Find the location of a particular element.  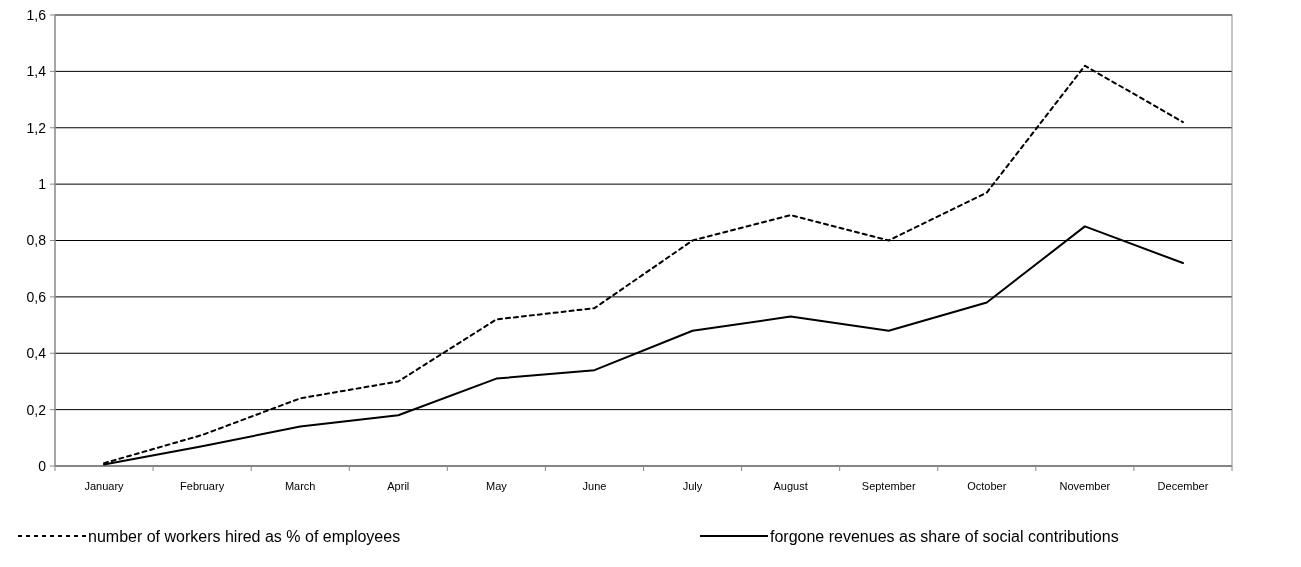

x-tick-label: November is located at coordinates (1085, 486).